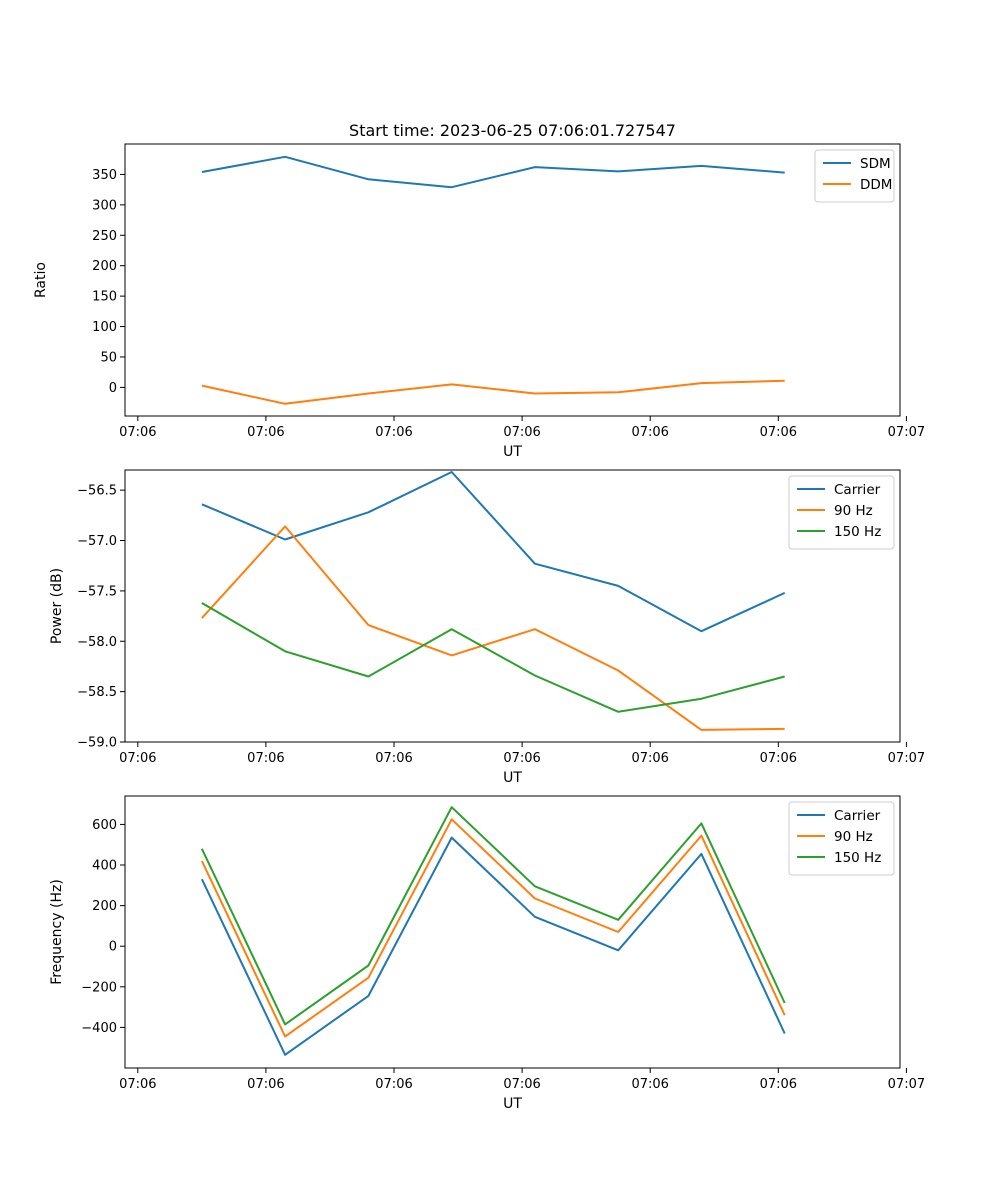 The width and height of the screenshot is (1000, 1200). Describe the element at coordinates (97, 541) in the screenshot. I see `y-tick-label: −57.0` at that location.